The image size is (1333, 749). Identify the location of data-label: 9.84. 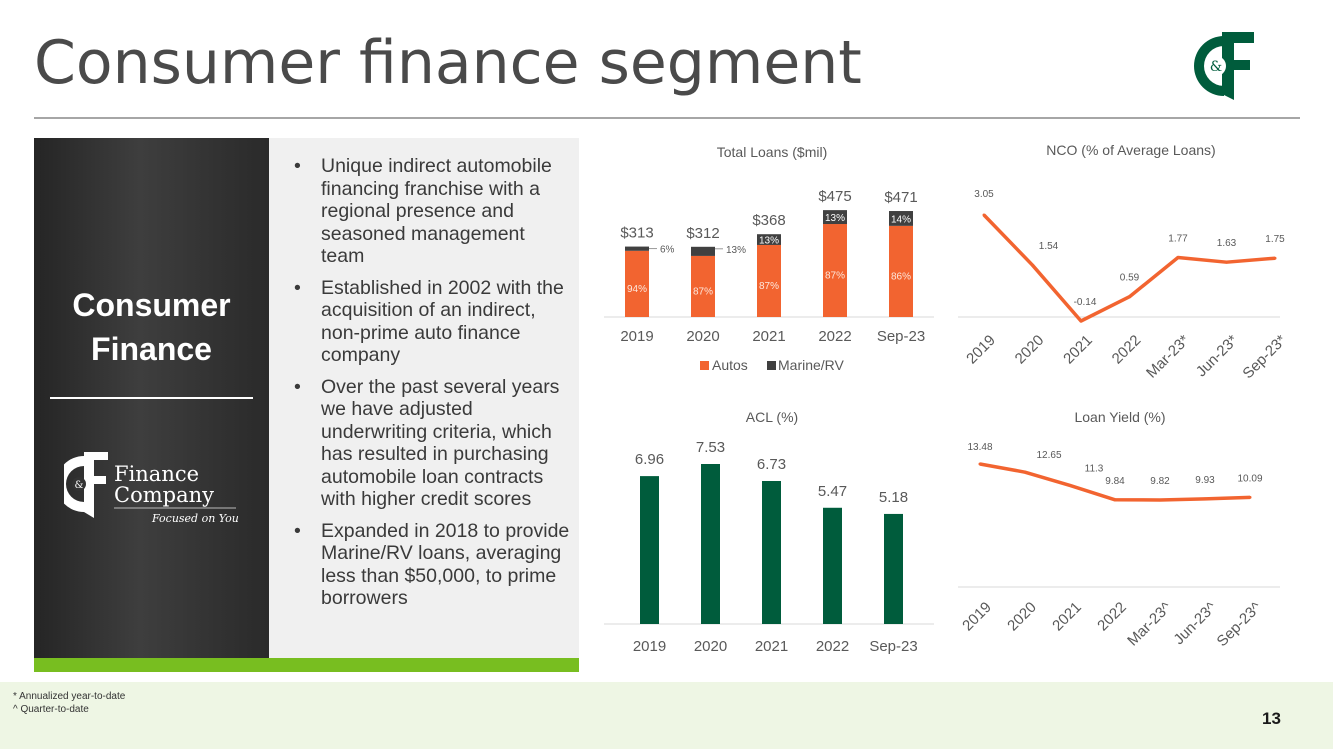
(1115, 481).